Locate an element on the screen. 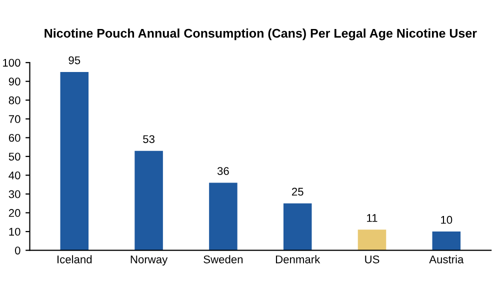  y-tick-label: 30 is located at coordinates (14, 194).